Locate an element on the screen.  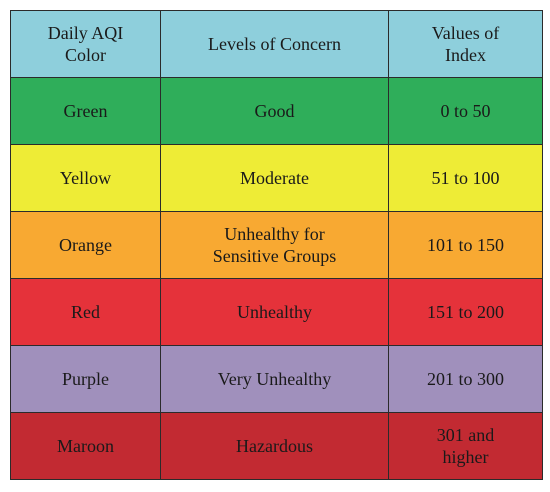
values-label: 151 to 200 is located at coordinates (465, 312).